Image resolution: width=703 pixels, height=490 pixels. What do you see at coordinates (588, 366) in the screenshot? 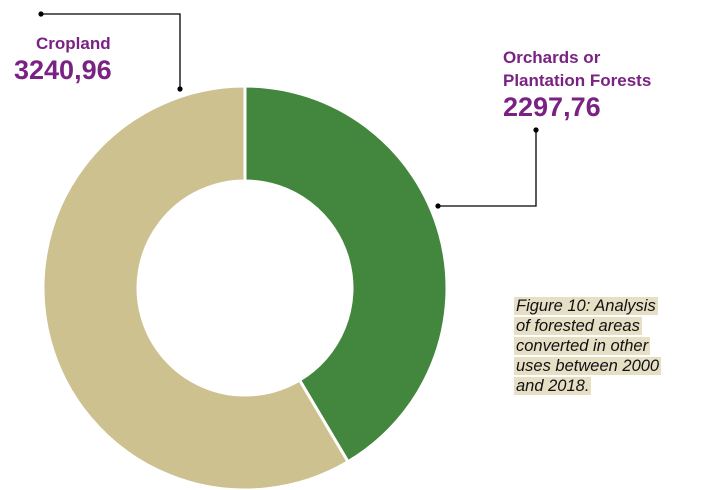
I see `caption-line-4: uses between 2000` at bounding box center [588, 366].